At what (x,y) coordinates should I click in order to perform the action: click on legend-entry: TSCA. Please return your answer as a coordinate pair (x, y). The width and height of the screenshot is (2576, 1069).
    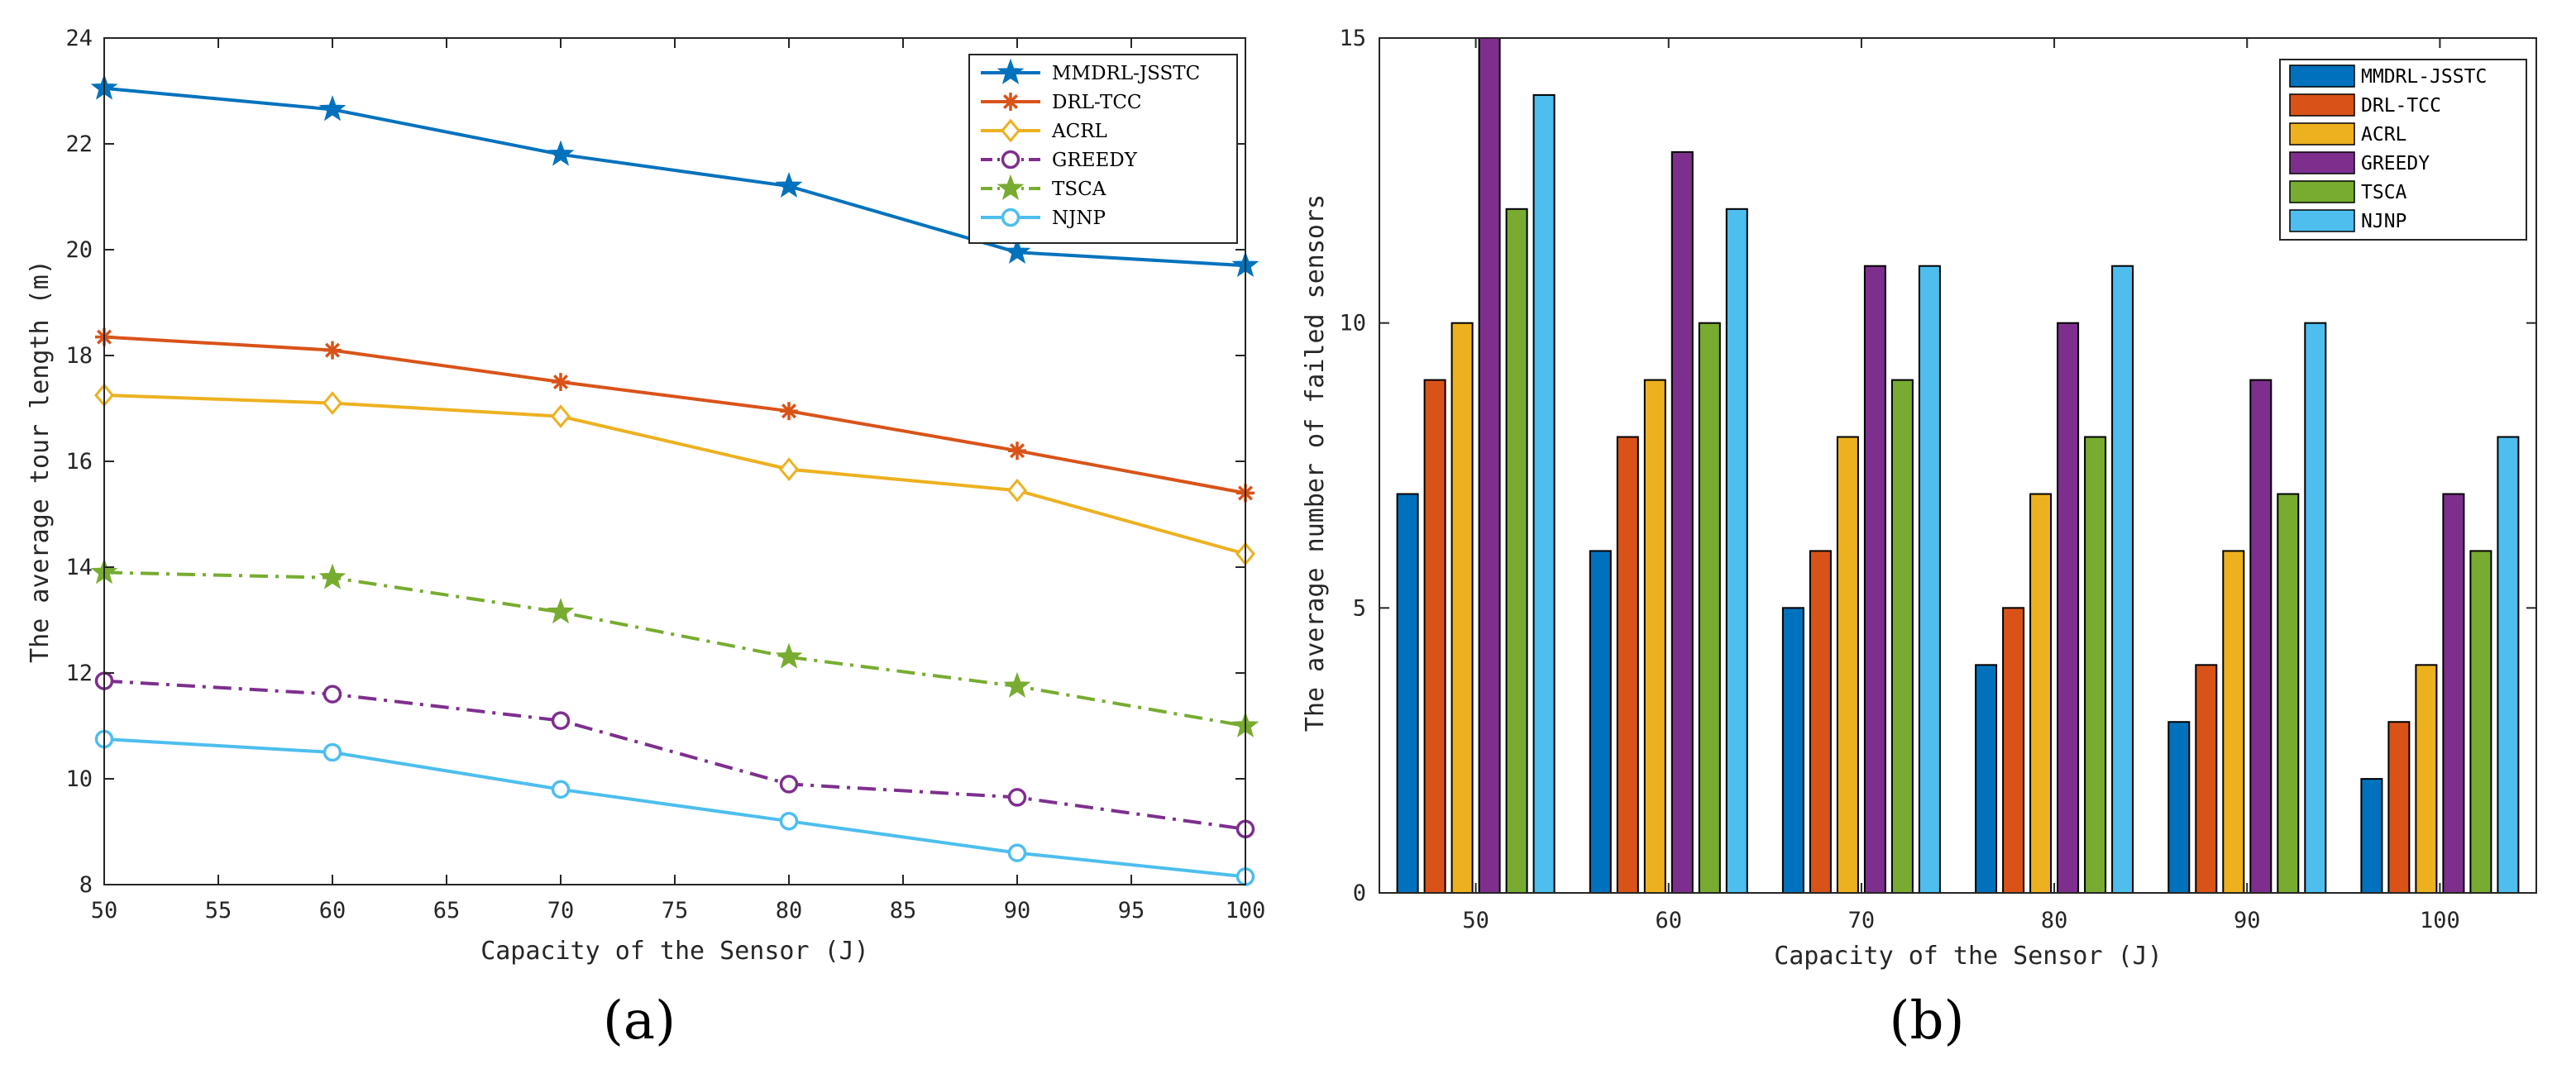
    Looking at the image, I should click on (2348, 191).